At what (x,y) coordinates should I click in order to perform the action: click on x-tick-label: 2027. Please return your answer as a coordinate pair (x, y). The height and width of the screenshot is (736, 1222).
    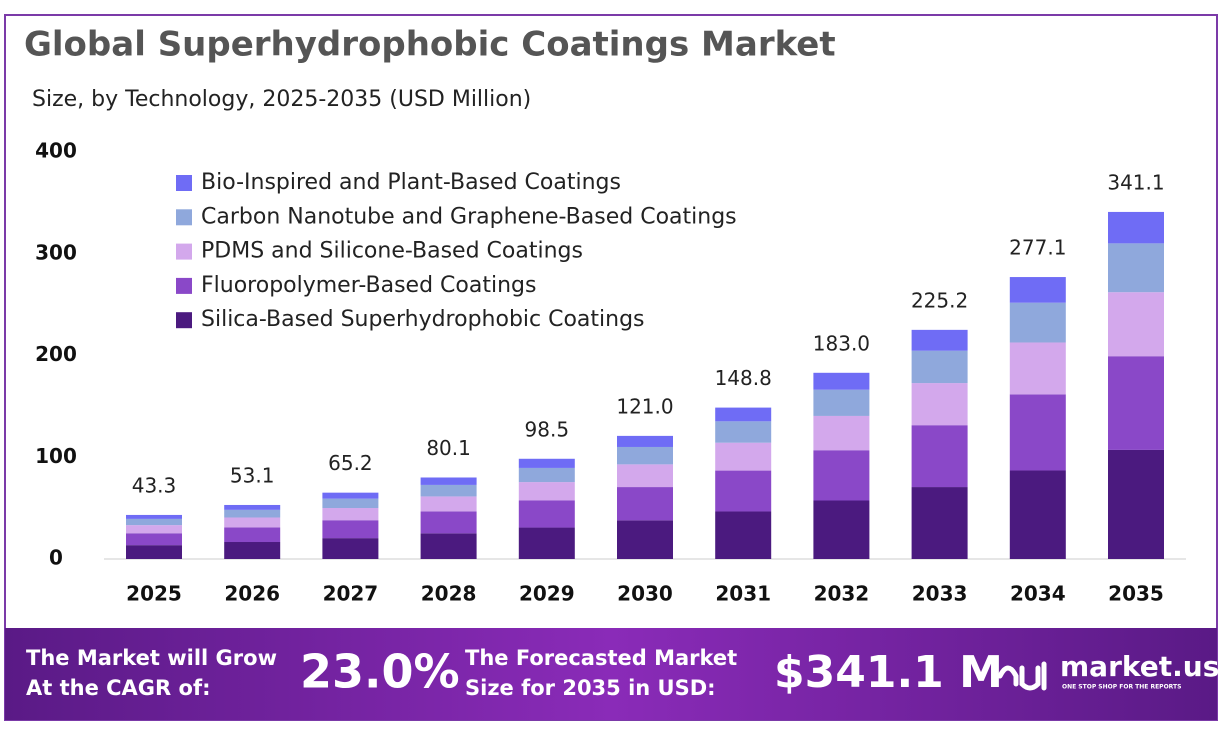
    Looking at the image, I should click on (351, 594).